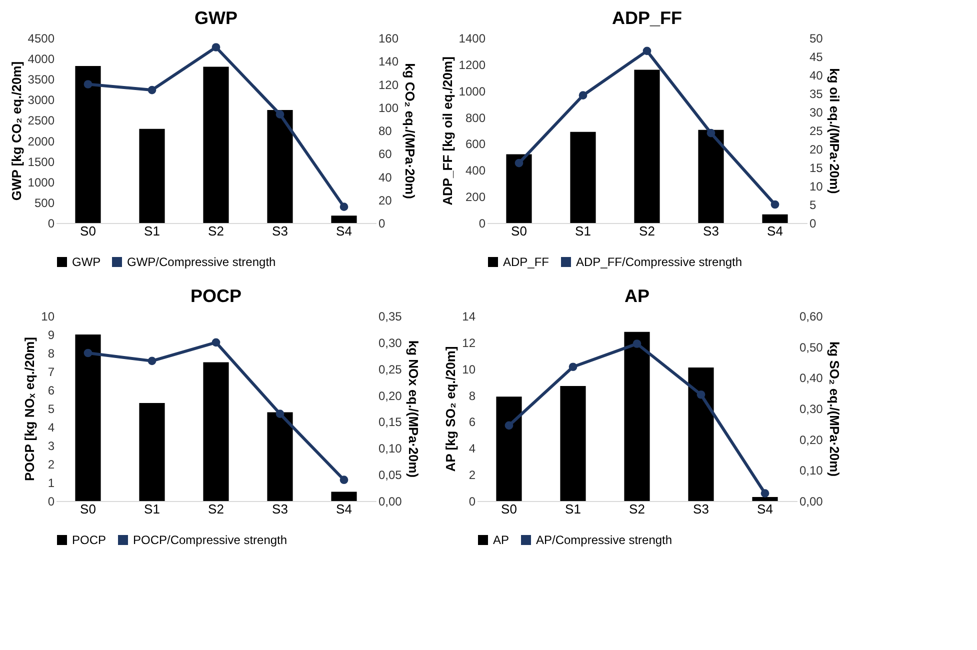  Describe the element at coordinates (475, 117) in the screenshot. I see `y-tick-label: 800` at that location.